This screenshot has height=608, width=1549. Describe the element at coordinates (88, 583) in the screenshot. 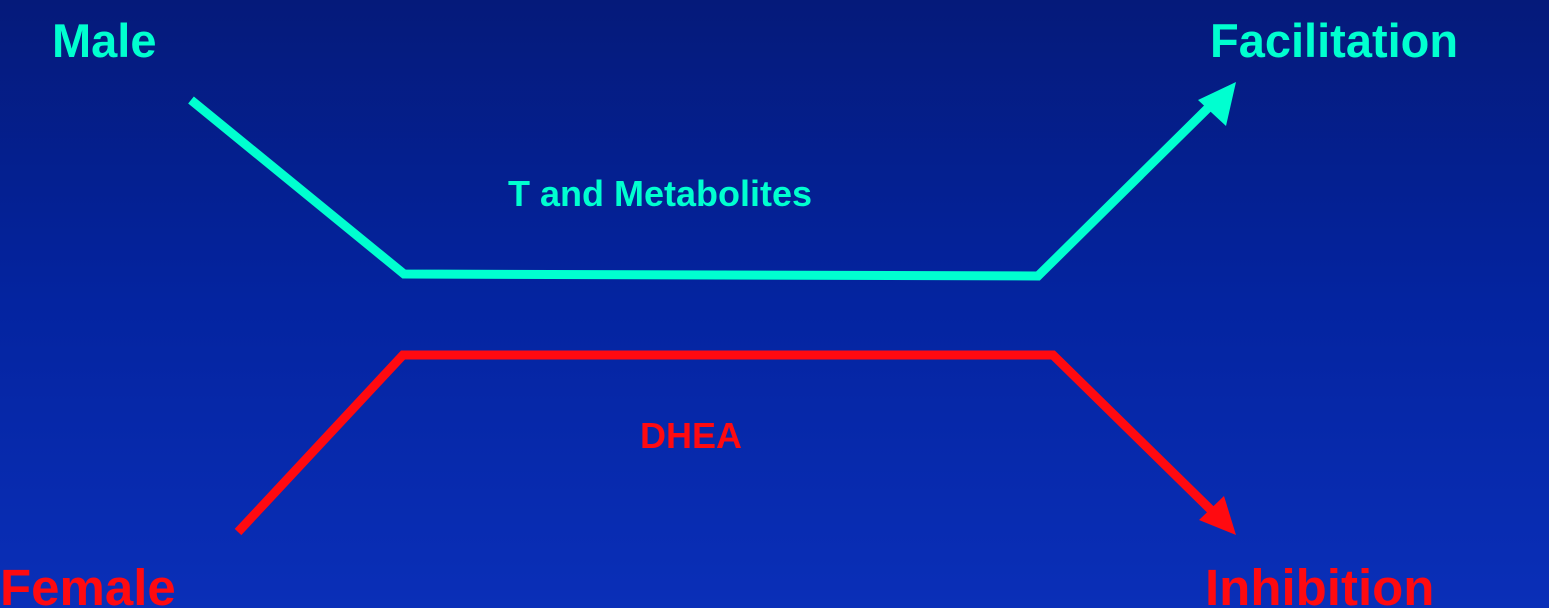

I see `female-label: Female` at that location.